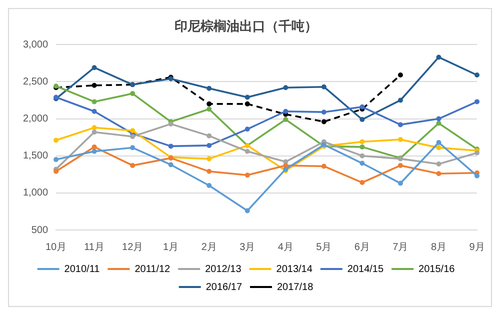  Describe the element at coordinates (438, 247) in the screenshot. I see `x-tick-label: 8月` at that location.